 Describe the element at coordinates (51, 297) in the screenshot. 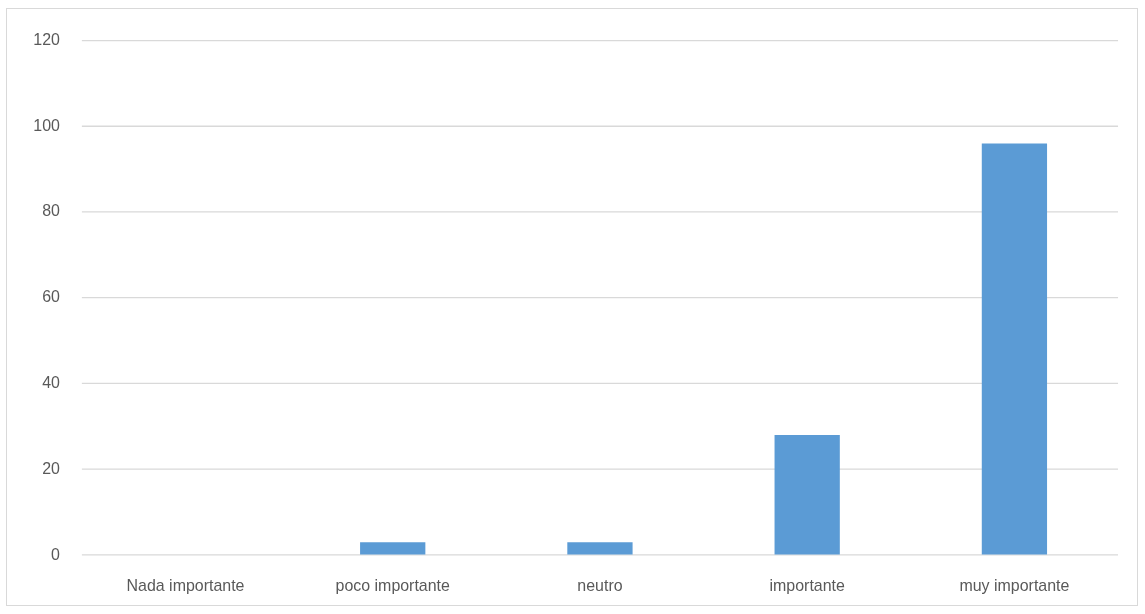

I see `y-tick-label: 60` at that location.